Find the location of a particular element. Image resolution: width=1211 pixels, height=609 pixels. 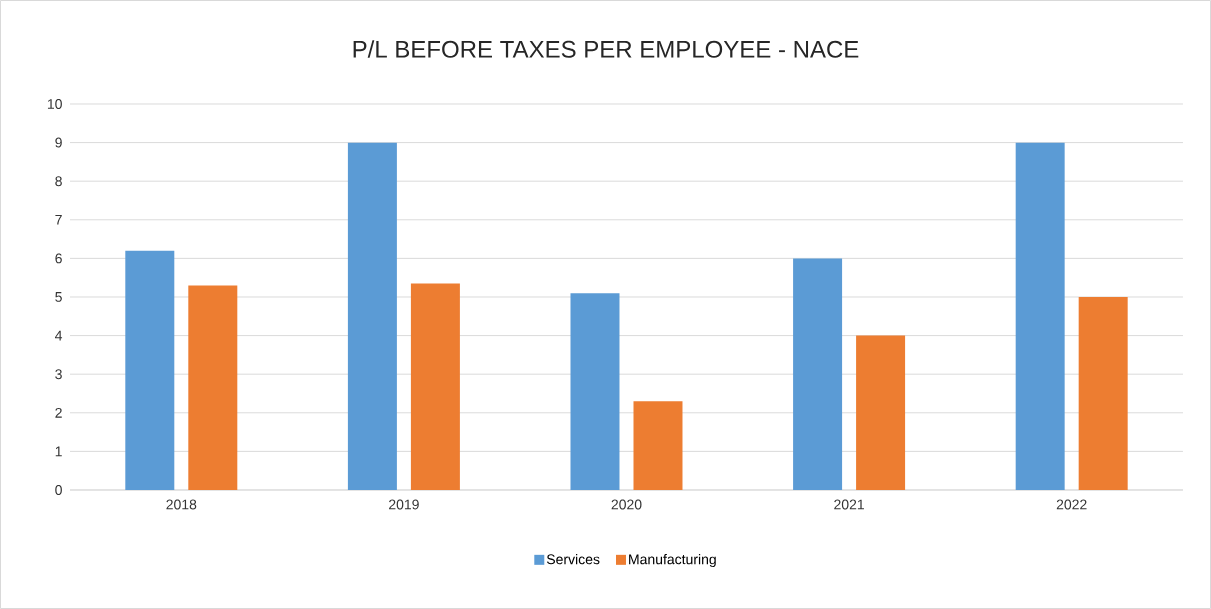

y-tick-label: 1 is located at coordinates (58, 451).